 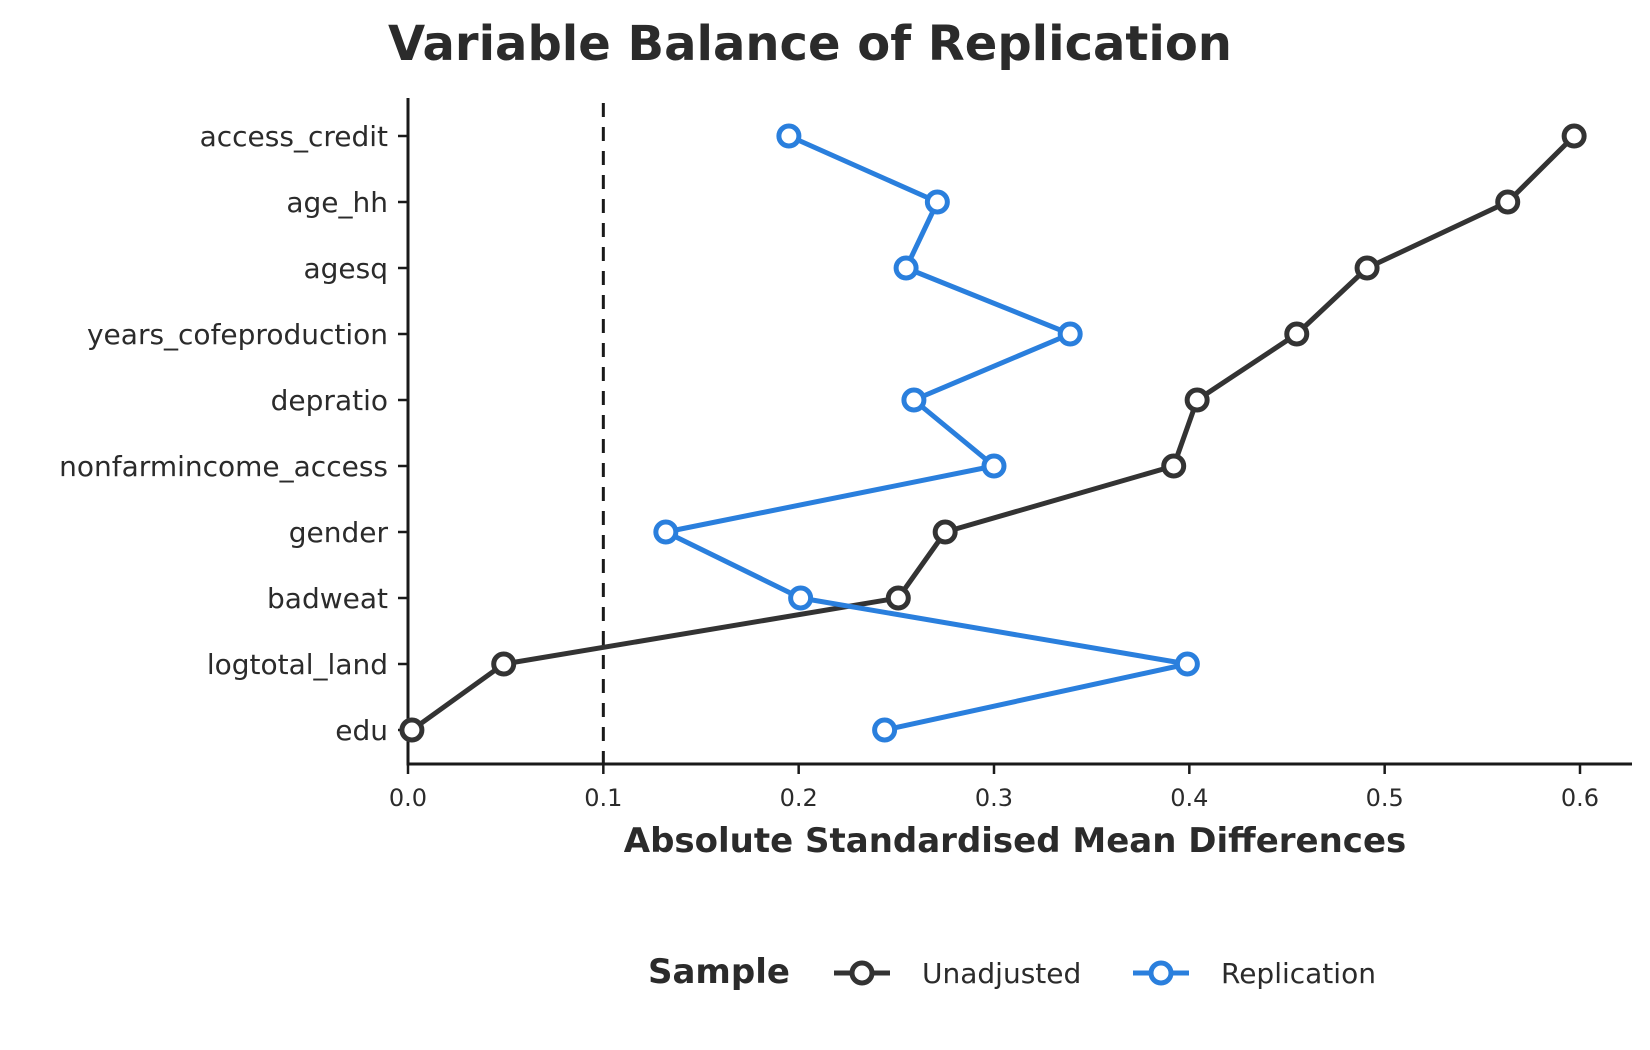 What do you see at coordinates (719, 972) in the screenshot?
I see `legend-title: Sample` at bounding box center [719, 972].